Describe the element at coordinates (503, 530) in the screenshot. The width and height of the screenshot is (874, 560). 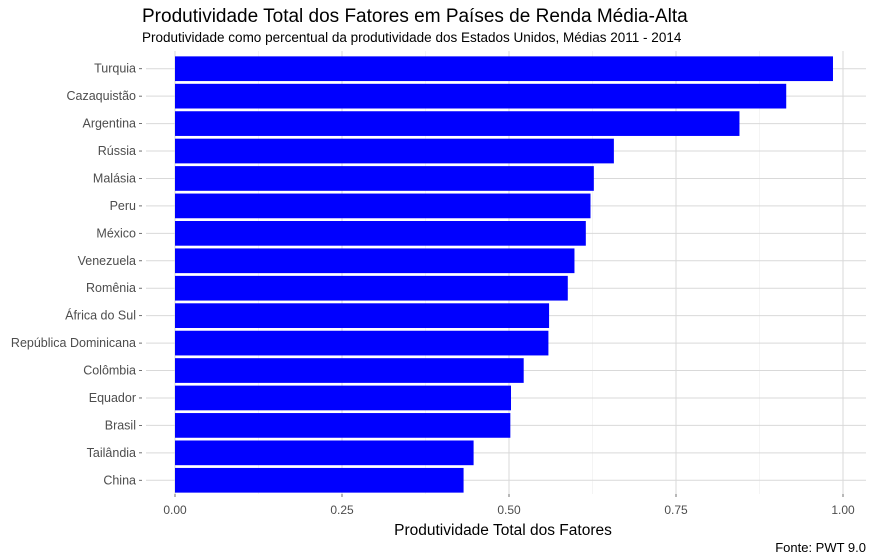
I see `x-axis-label: Produtividade Total dos Fatores` at that location.